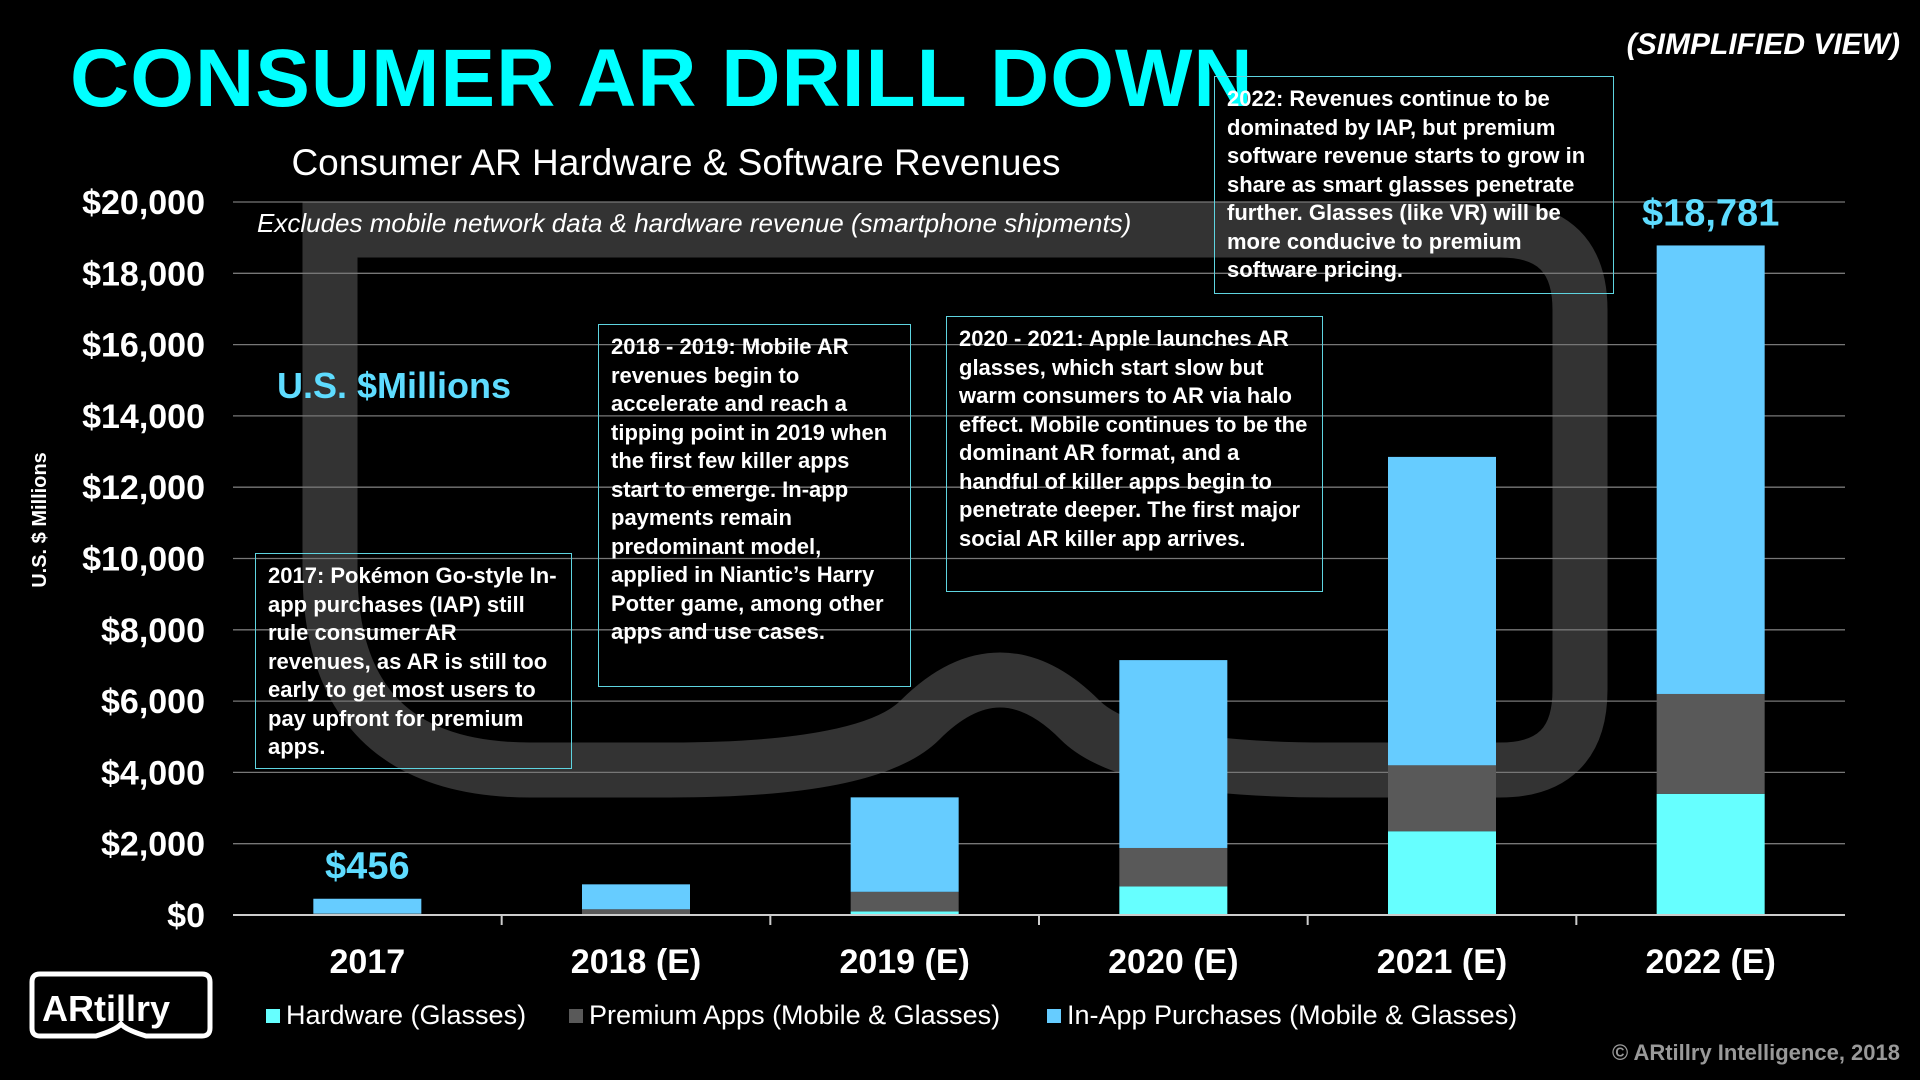 The width and height of the screenshot is (1920, 1080). What do you see at coordinates (406, 1015) in the screenshot?
I see `legend-label-hardware: Hardware (Glasses)` at bounding box center [406, 1015].